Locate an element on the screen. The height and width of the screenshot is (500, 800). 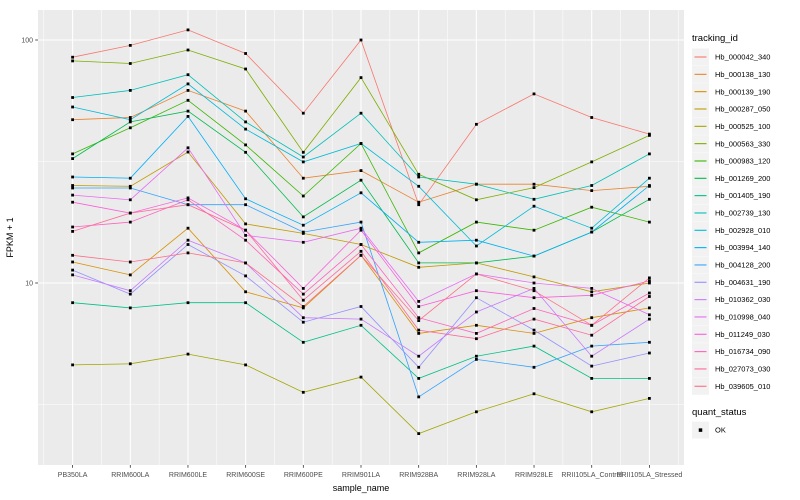
legend-label: Hb_004631_190 is located at coordinates (742, 282).